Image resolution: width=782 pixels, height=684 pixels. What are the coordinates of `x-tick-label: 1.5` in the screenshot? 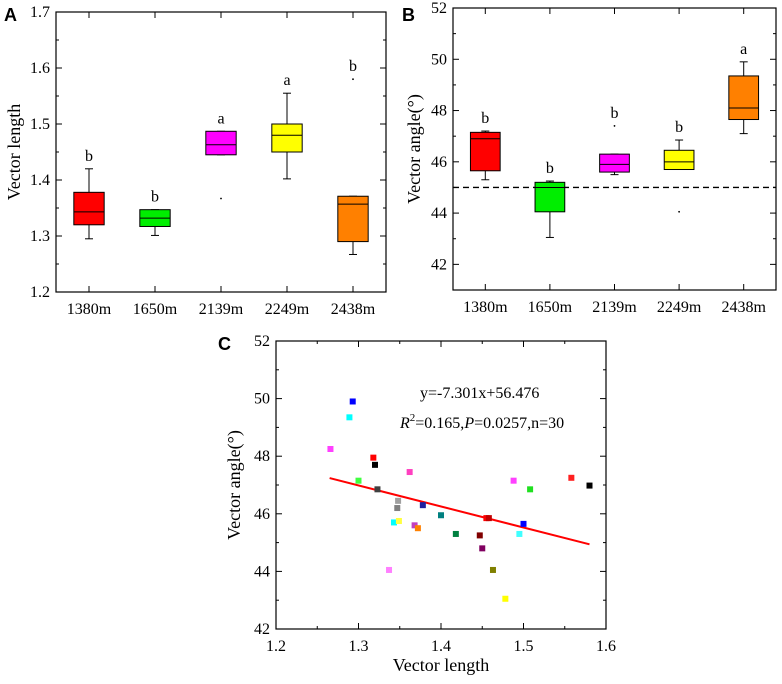 It's located at (524, 646).